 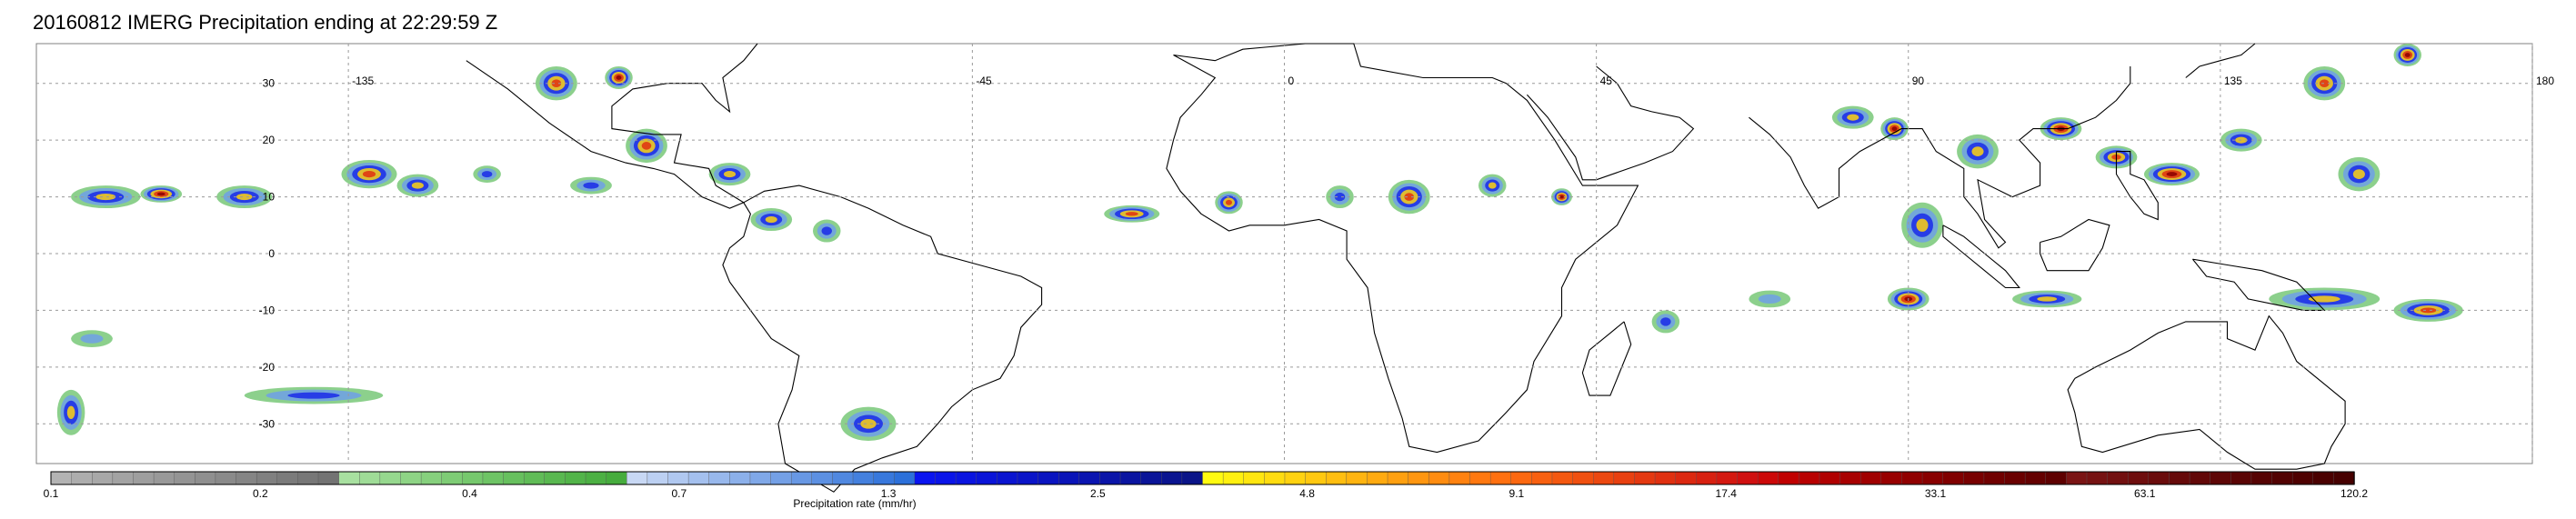 What do you see at coordinates (1607, 358) in the screenshot?
I see `coast-madagascar` at bounding box center [1607, 358].